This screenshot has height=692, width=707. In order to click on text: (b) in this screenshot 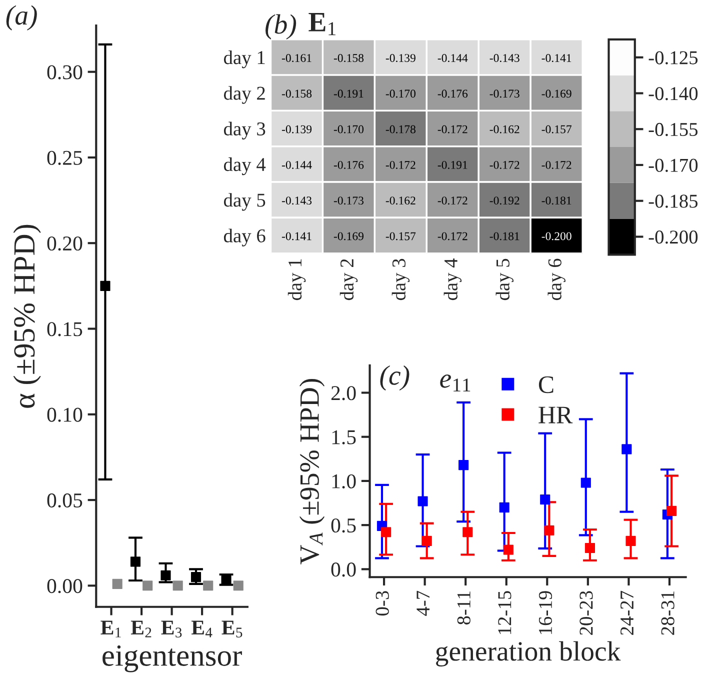, I will do `click(281, 27)`.